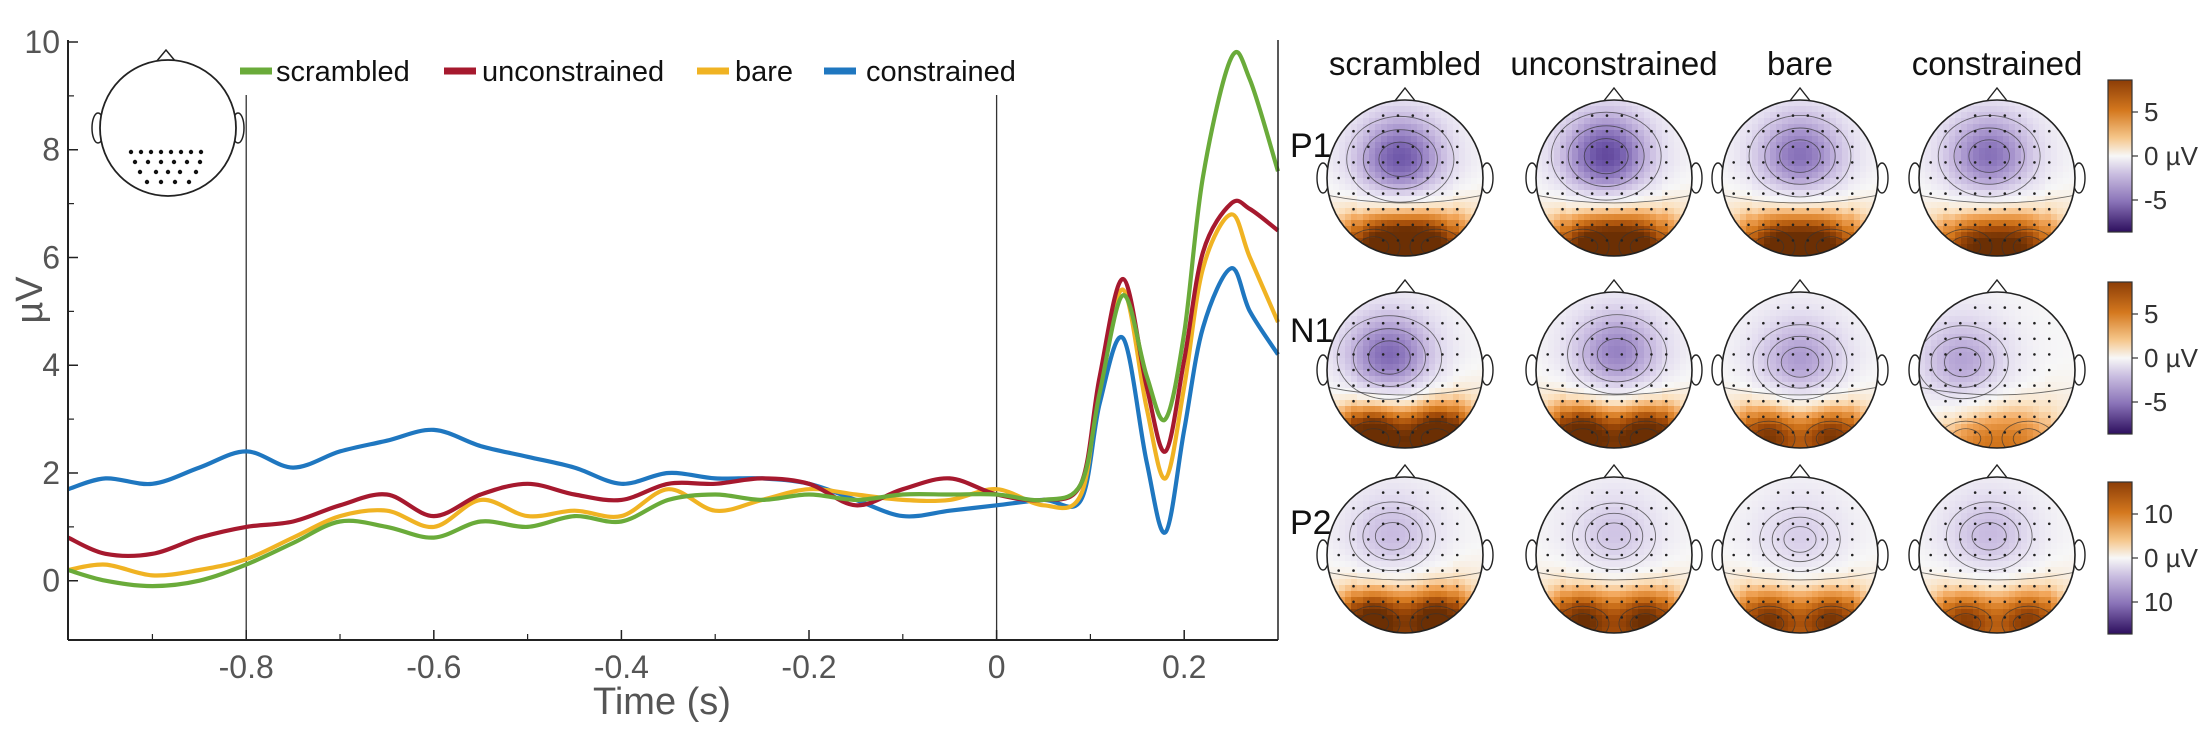  Describe the element at coordinates (433, 667) in the screenshot. I see `x-tick-label: -0.6` at that location.